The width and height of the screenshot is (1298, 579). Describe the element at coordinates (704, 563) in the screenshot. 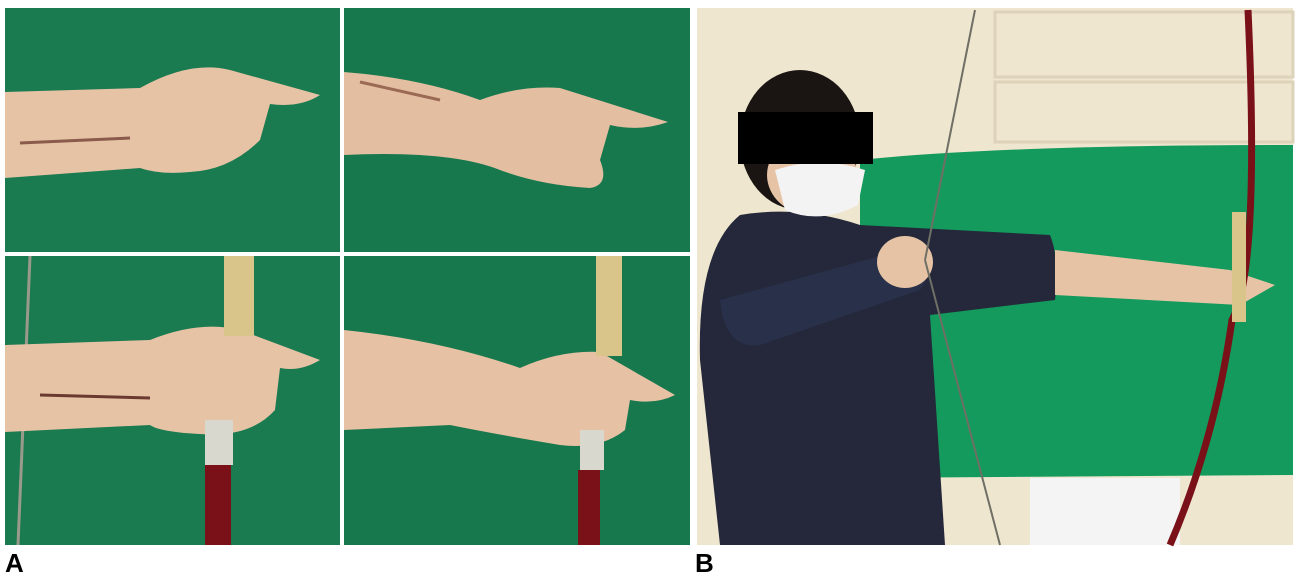

I see `panel-label: B` at that location.